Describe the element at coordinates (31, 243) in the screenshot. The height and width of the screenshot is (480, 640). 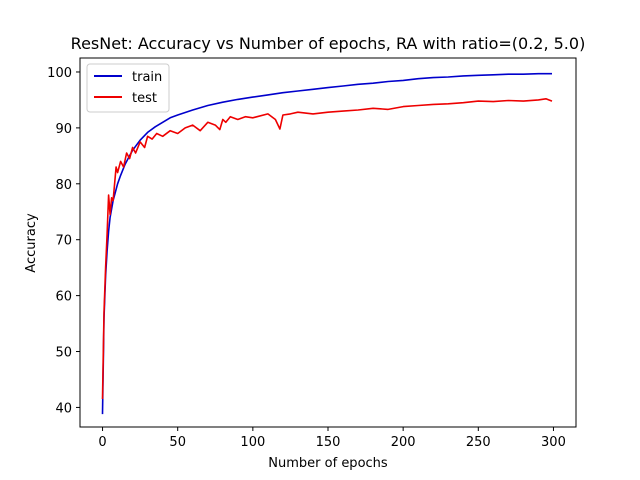
I see `y-axis-label: Accuracy` at that location.